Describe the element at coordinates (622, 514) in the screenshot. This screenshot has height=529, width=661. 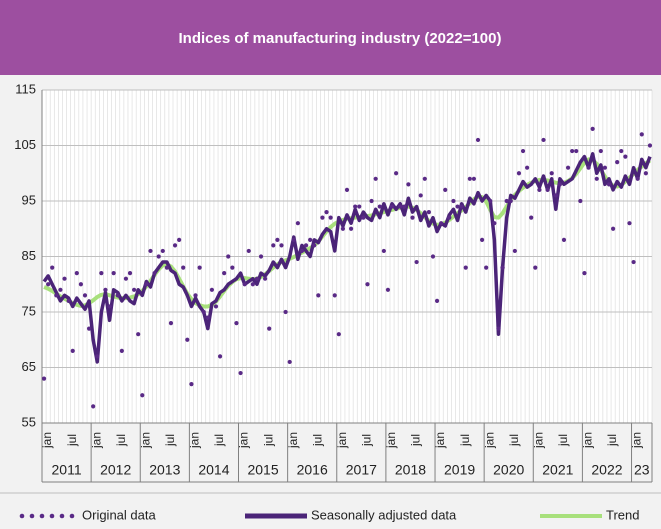
I see `legend-label: Trend` at that location.